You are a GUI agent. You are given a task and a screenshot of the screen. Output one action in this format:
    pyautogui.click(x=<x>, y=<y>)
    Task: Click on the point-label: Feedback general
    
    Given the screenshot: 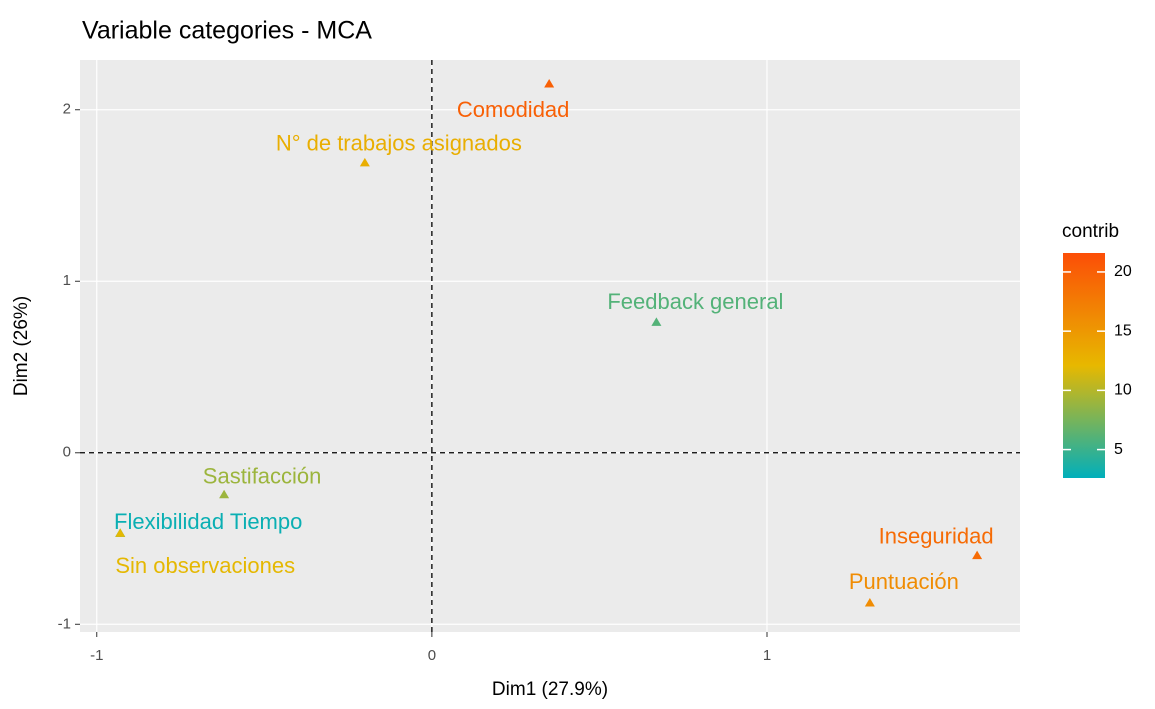 What is the action you would take?
    pyautogui.click(x=695, y=301)
    